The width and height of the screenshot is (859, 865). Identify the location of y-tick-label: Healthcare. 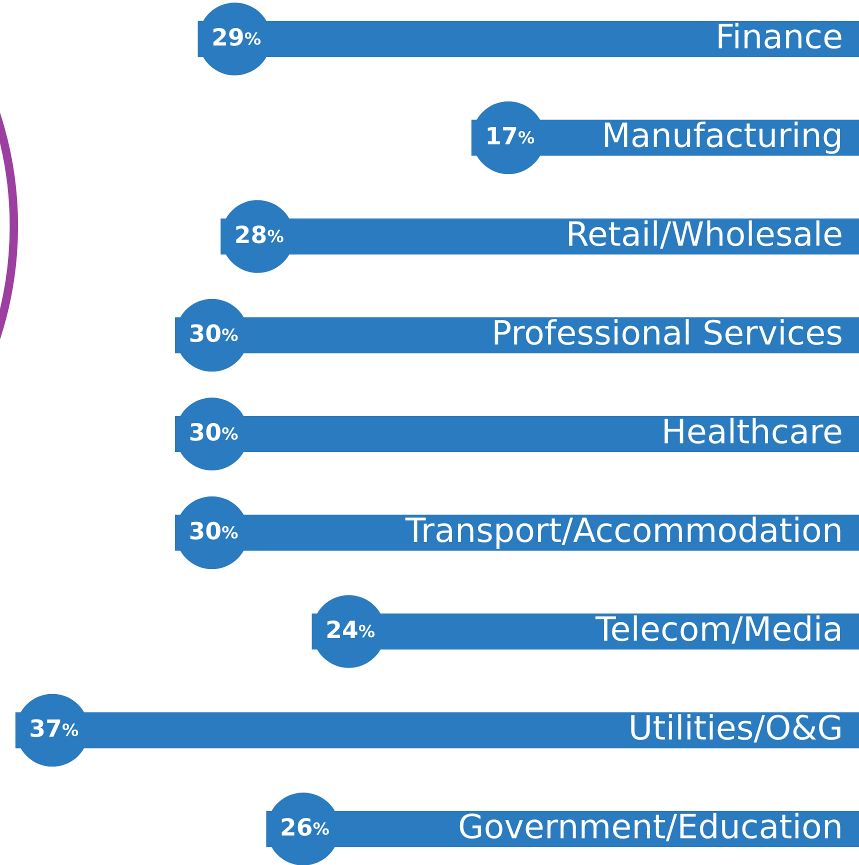
(753, 431).